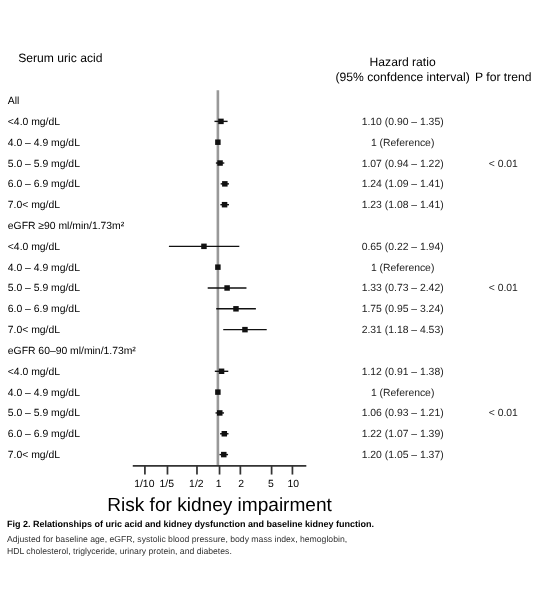 Image resolution: width=538 pixels, height=600 pixels. Describe the element at coordinates (220, 505) in the screenshot. I see `x-axis-title: Risk for kidney impairment` at that location.